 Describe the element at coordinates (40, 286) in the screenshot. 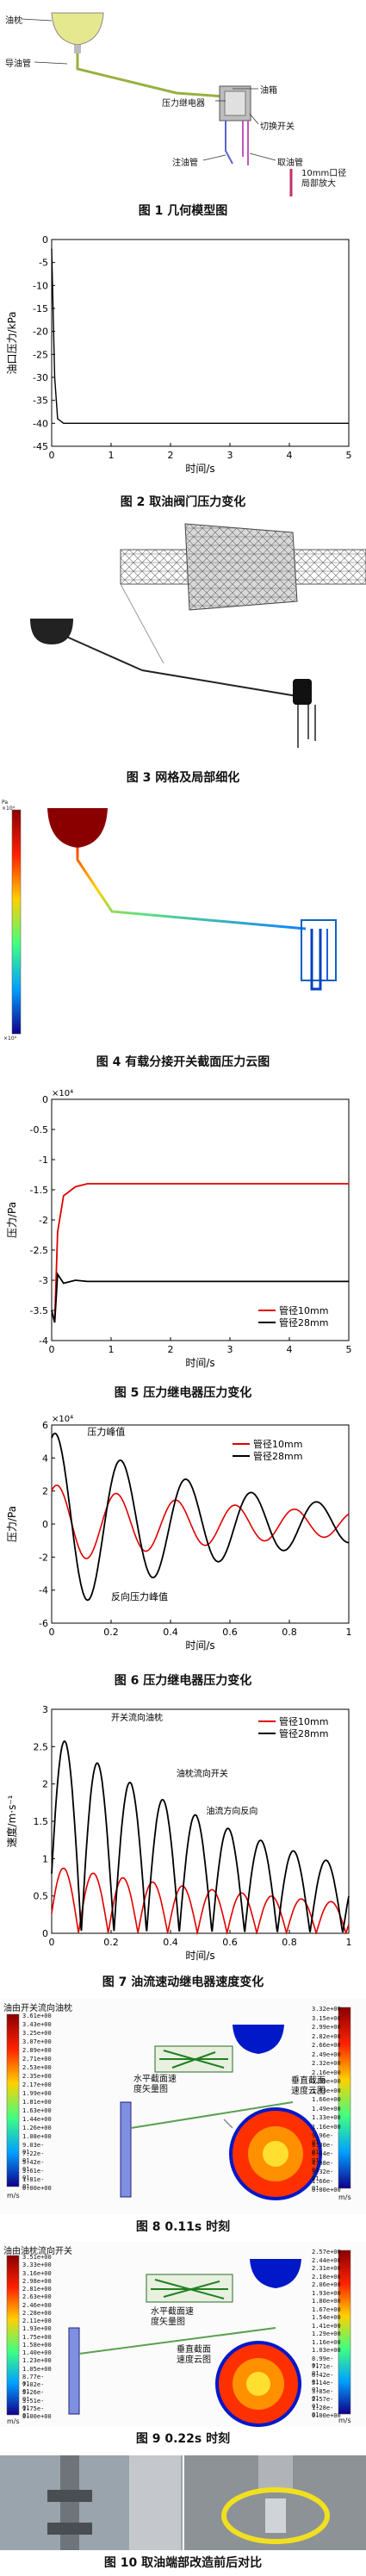

I see `y-tick-label: -10` at that location.